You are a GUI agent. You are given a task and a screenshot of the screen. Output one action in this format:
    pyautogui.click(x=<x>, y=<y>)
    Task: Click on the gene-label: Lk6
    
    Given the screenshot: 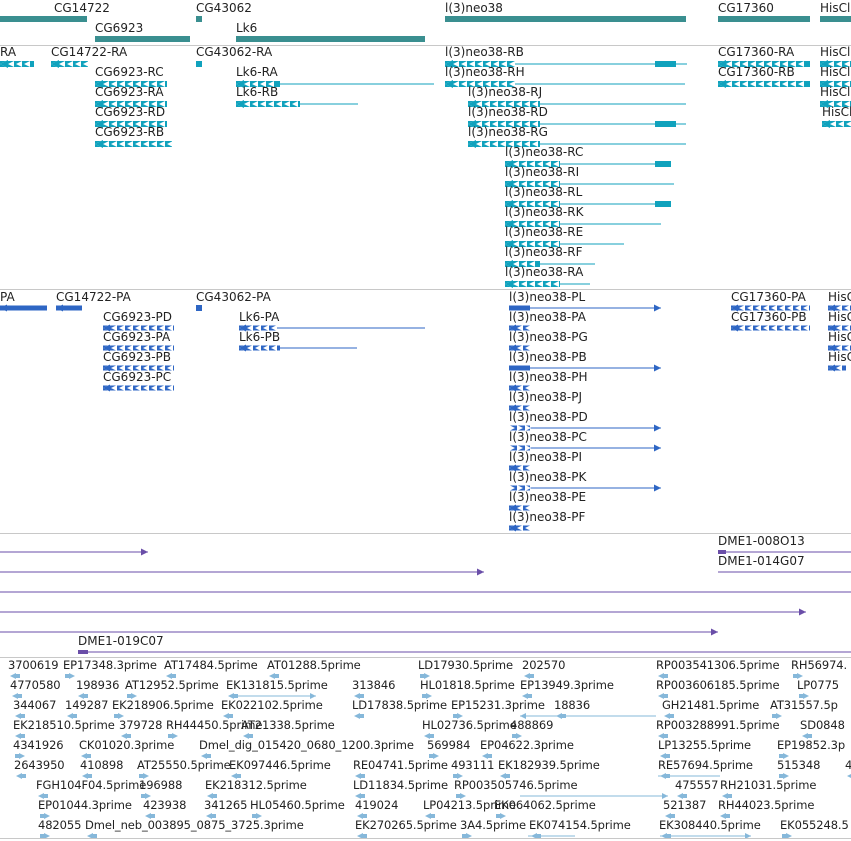 What is the action you would take?
    pyautogui.click(x=247, y=28)
    